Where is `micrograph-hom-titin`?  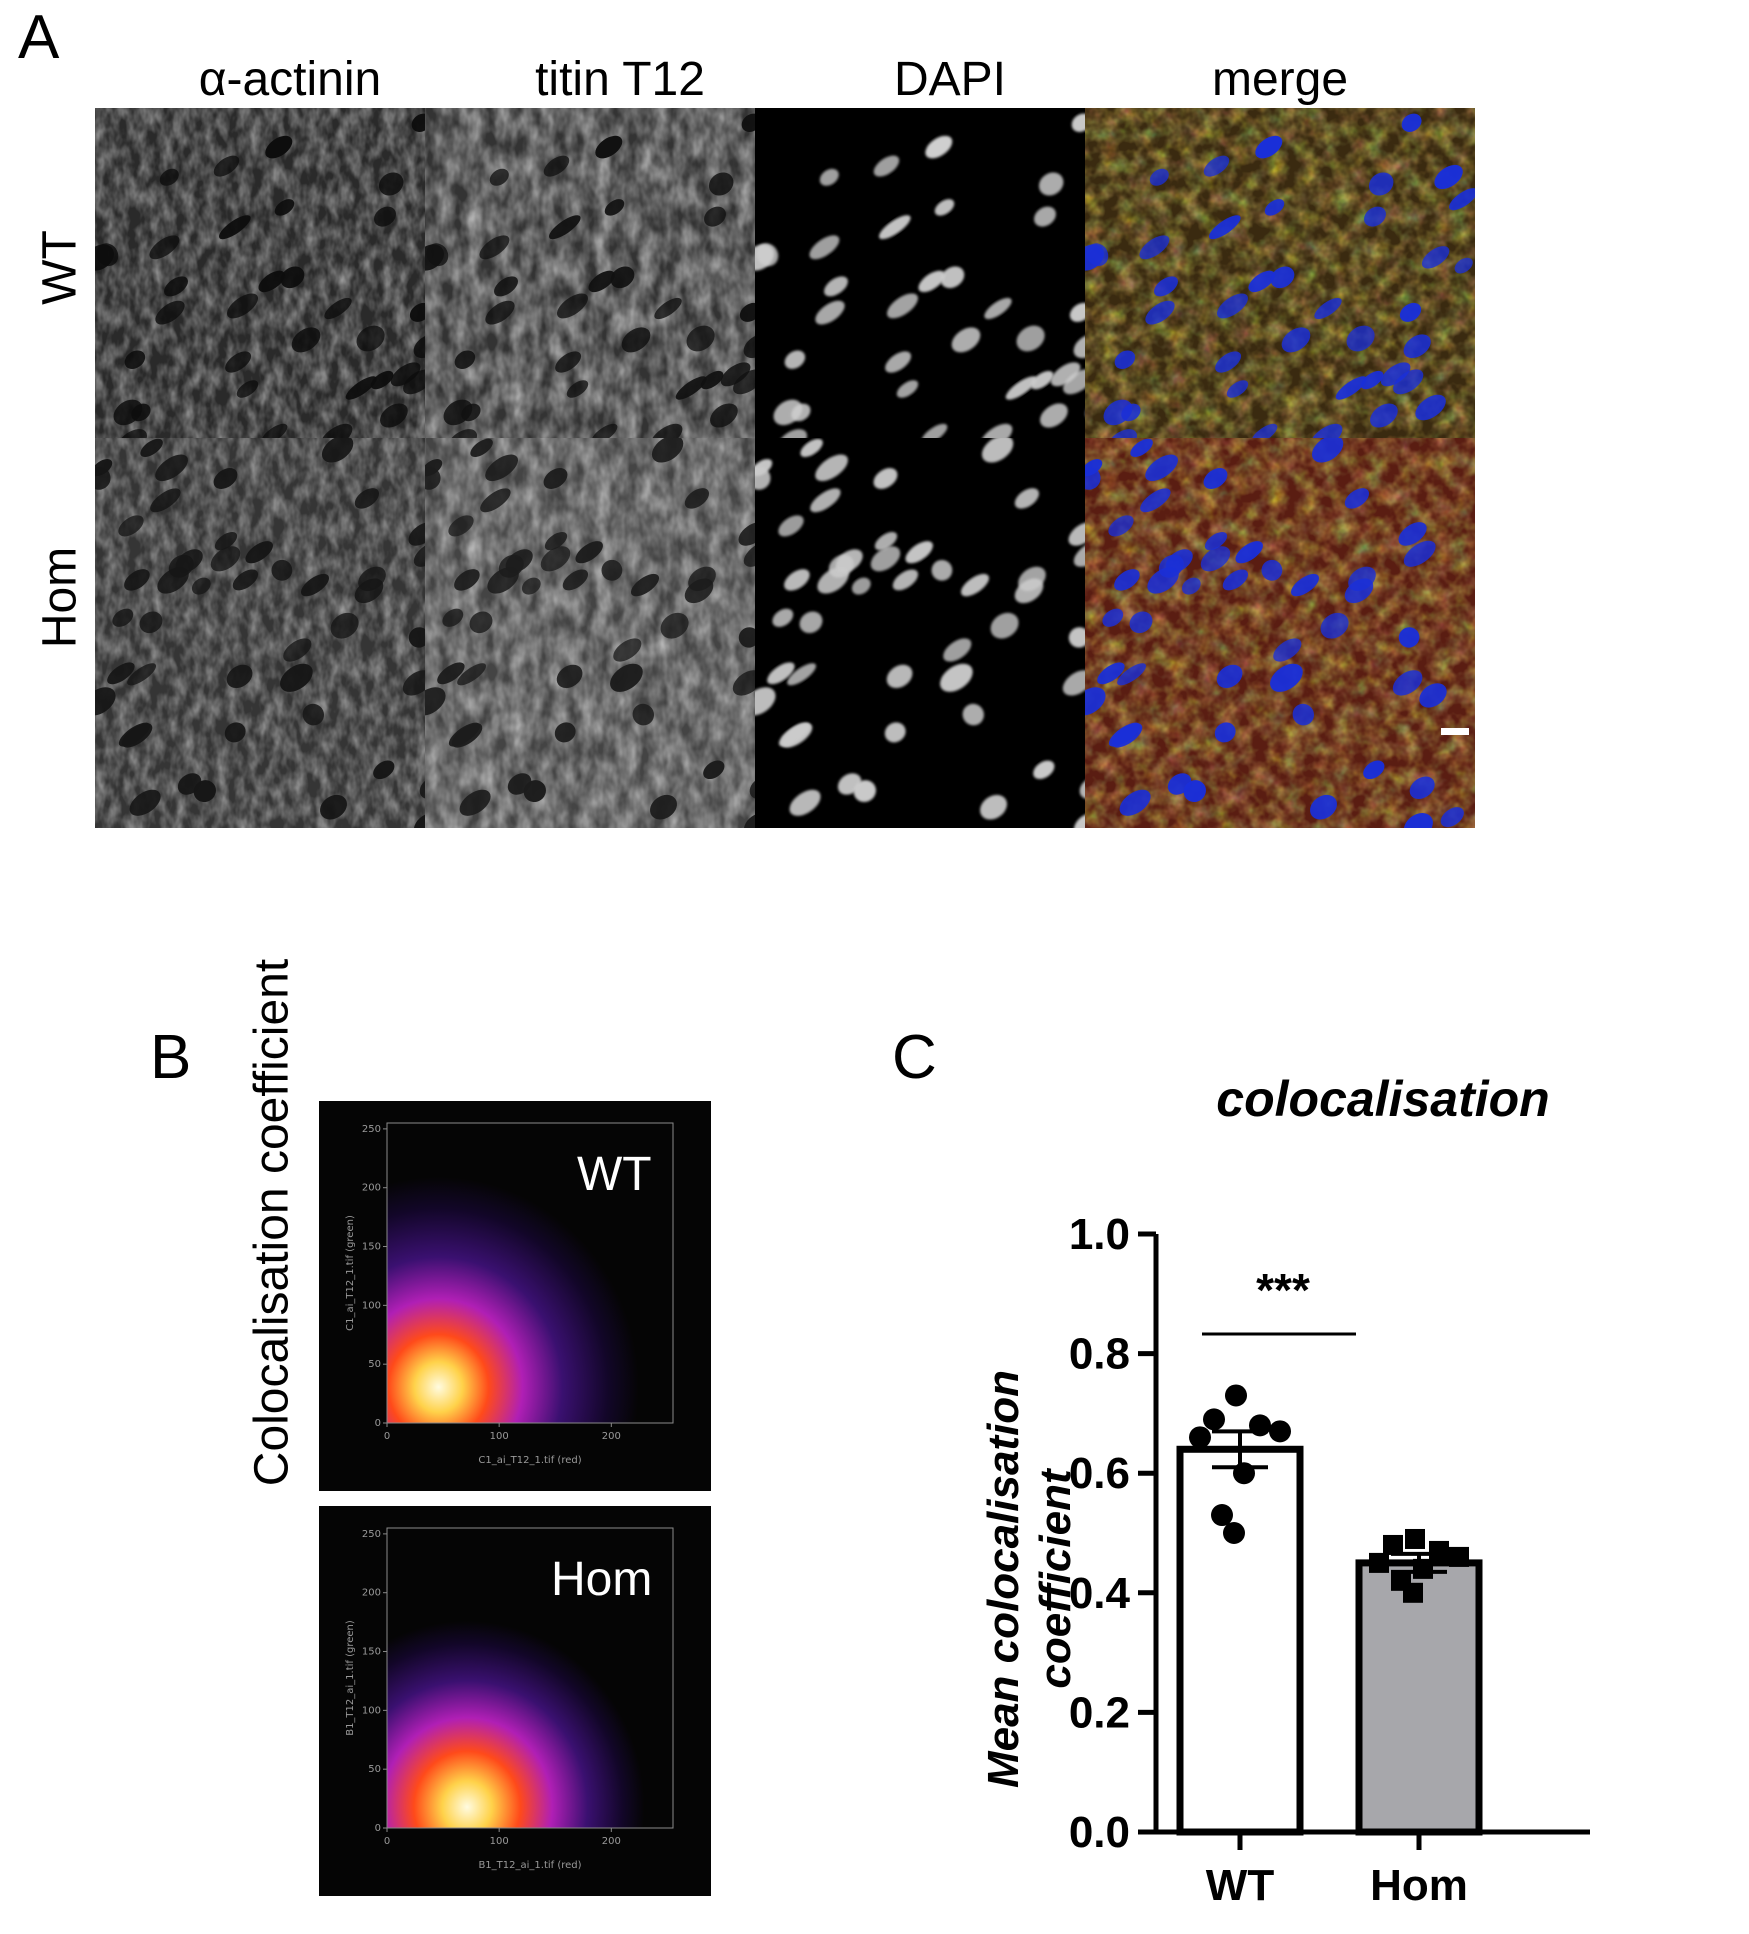 micrograph-hom-titin is located at coordinates (620, 633).